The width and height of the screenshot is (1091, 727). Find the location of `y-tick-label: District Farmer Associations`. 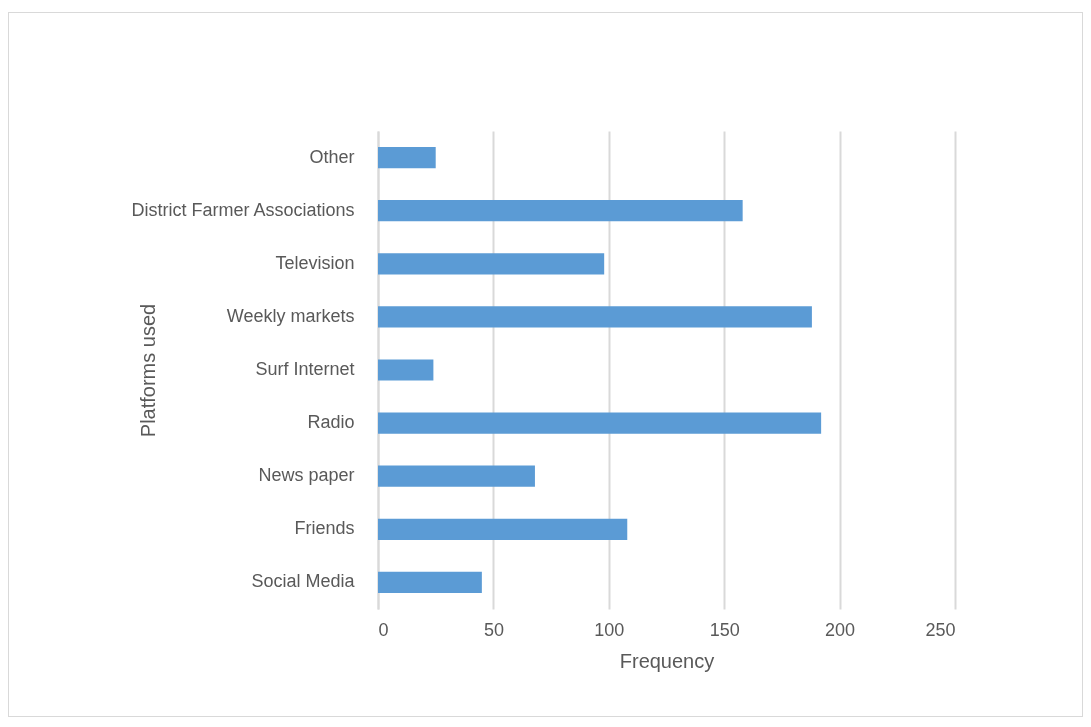

y-tick-label: District Farmer Associations is located at coordinates (243, 209).